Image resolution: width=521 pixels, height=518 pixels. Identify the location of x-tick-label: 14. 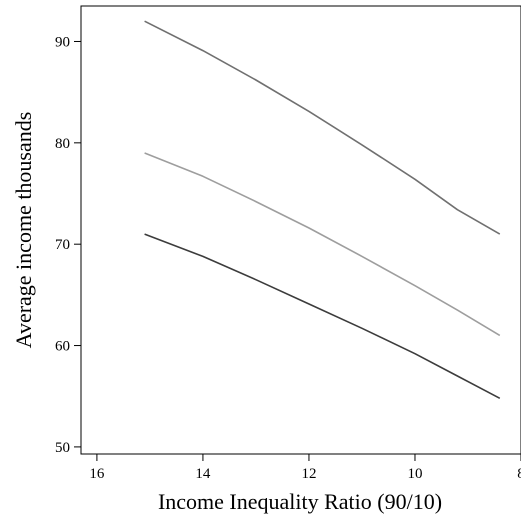
(203, 474).